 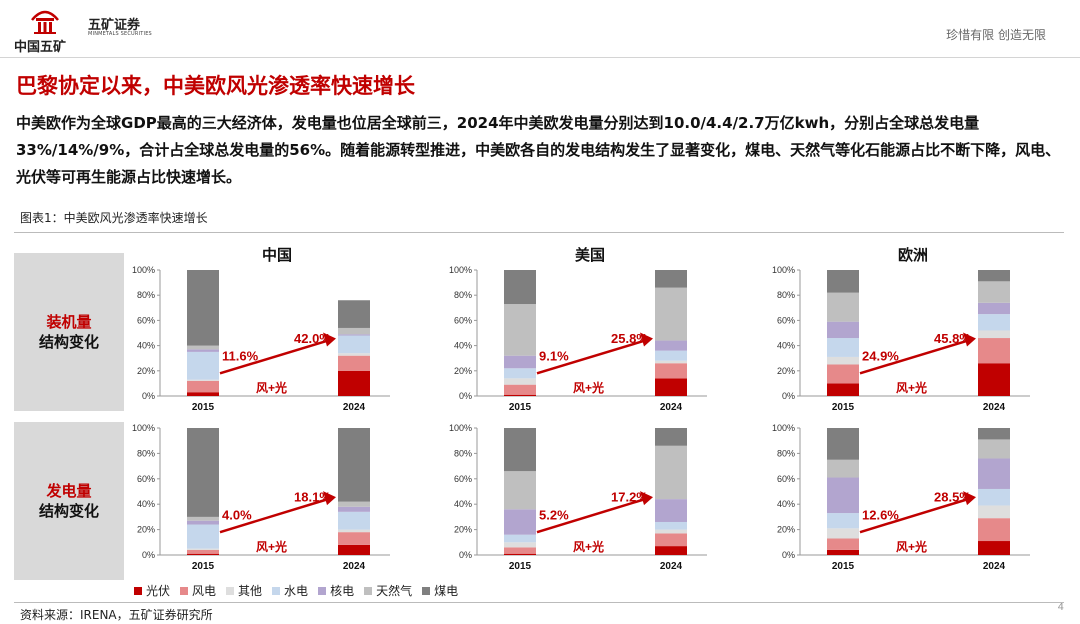 I want to click on change-label-generation-china-2015: 4.0%, so click(x=237, y=514).